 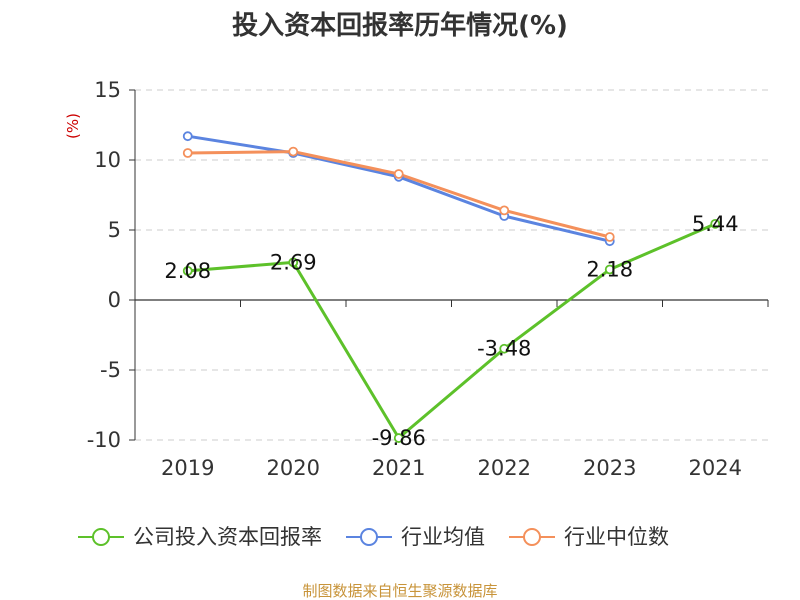 I want to click on x-tick-labels: 2019 2020 2021 2022 2023 2024, so click(x=451, y=468).